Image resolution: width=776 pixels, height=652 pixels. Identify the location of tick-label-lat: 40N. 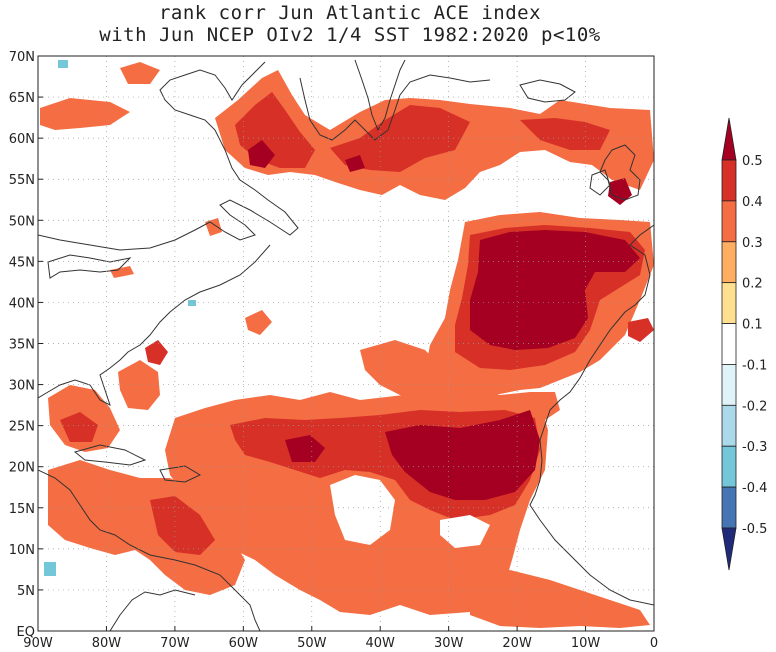
(22, 303).